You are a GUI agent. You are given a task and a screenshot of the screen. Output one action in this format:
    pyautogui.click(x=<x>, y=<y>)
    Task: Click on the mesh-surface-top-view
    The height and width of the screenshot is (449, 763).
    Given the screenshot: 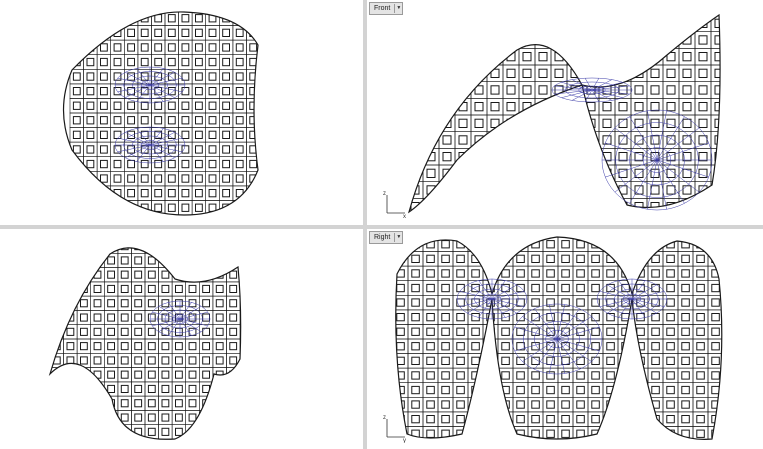 What is the action you would take?
    pyautogui.click(x=160, y=113)
    